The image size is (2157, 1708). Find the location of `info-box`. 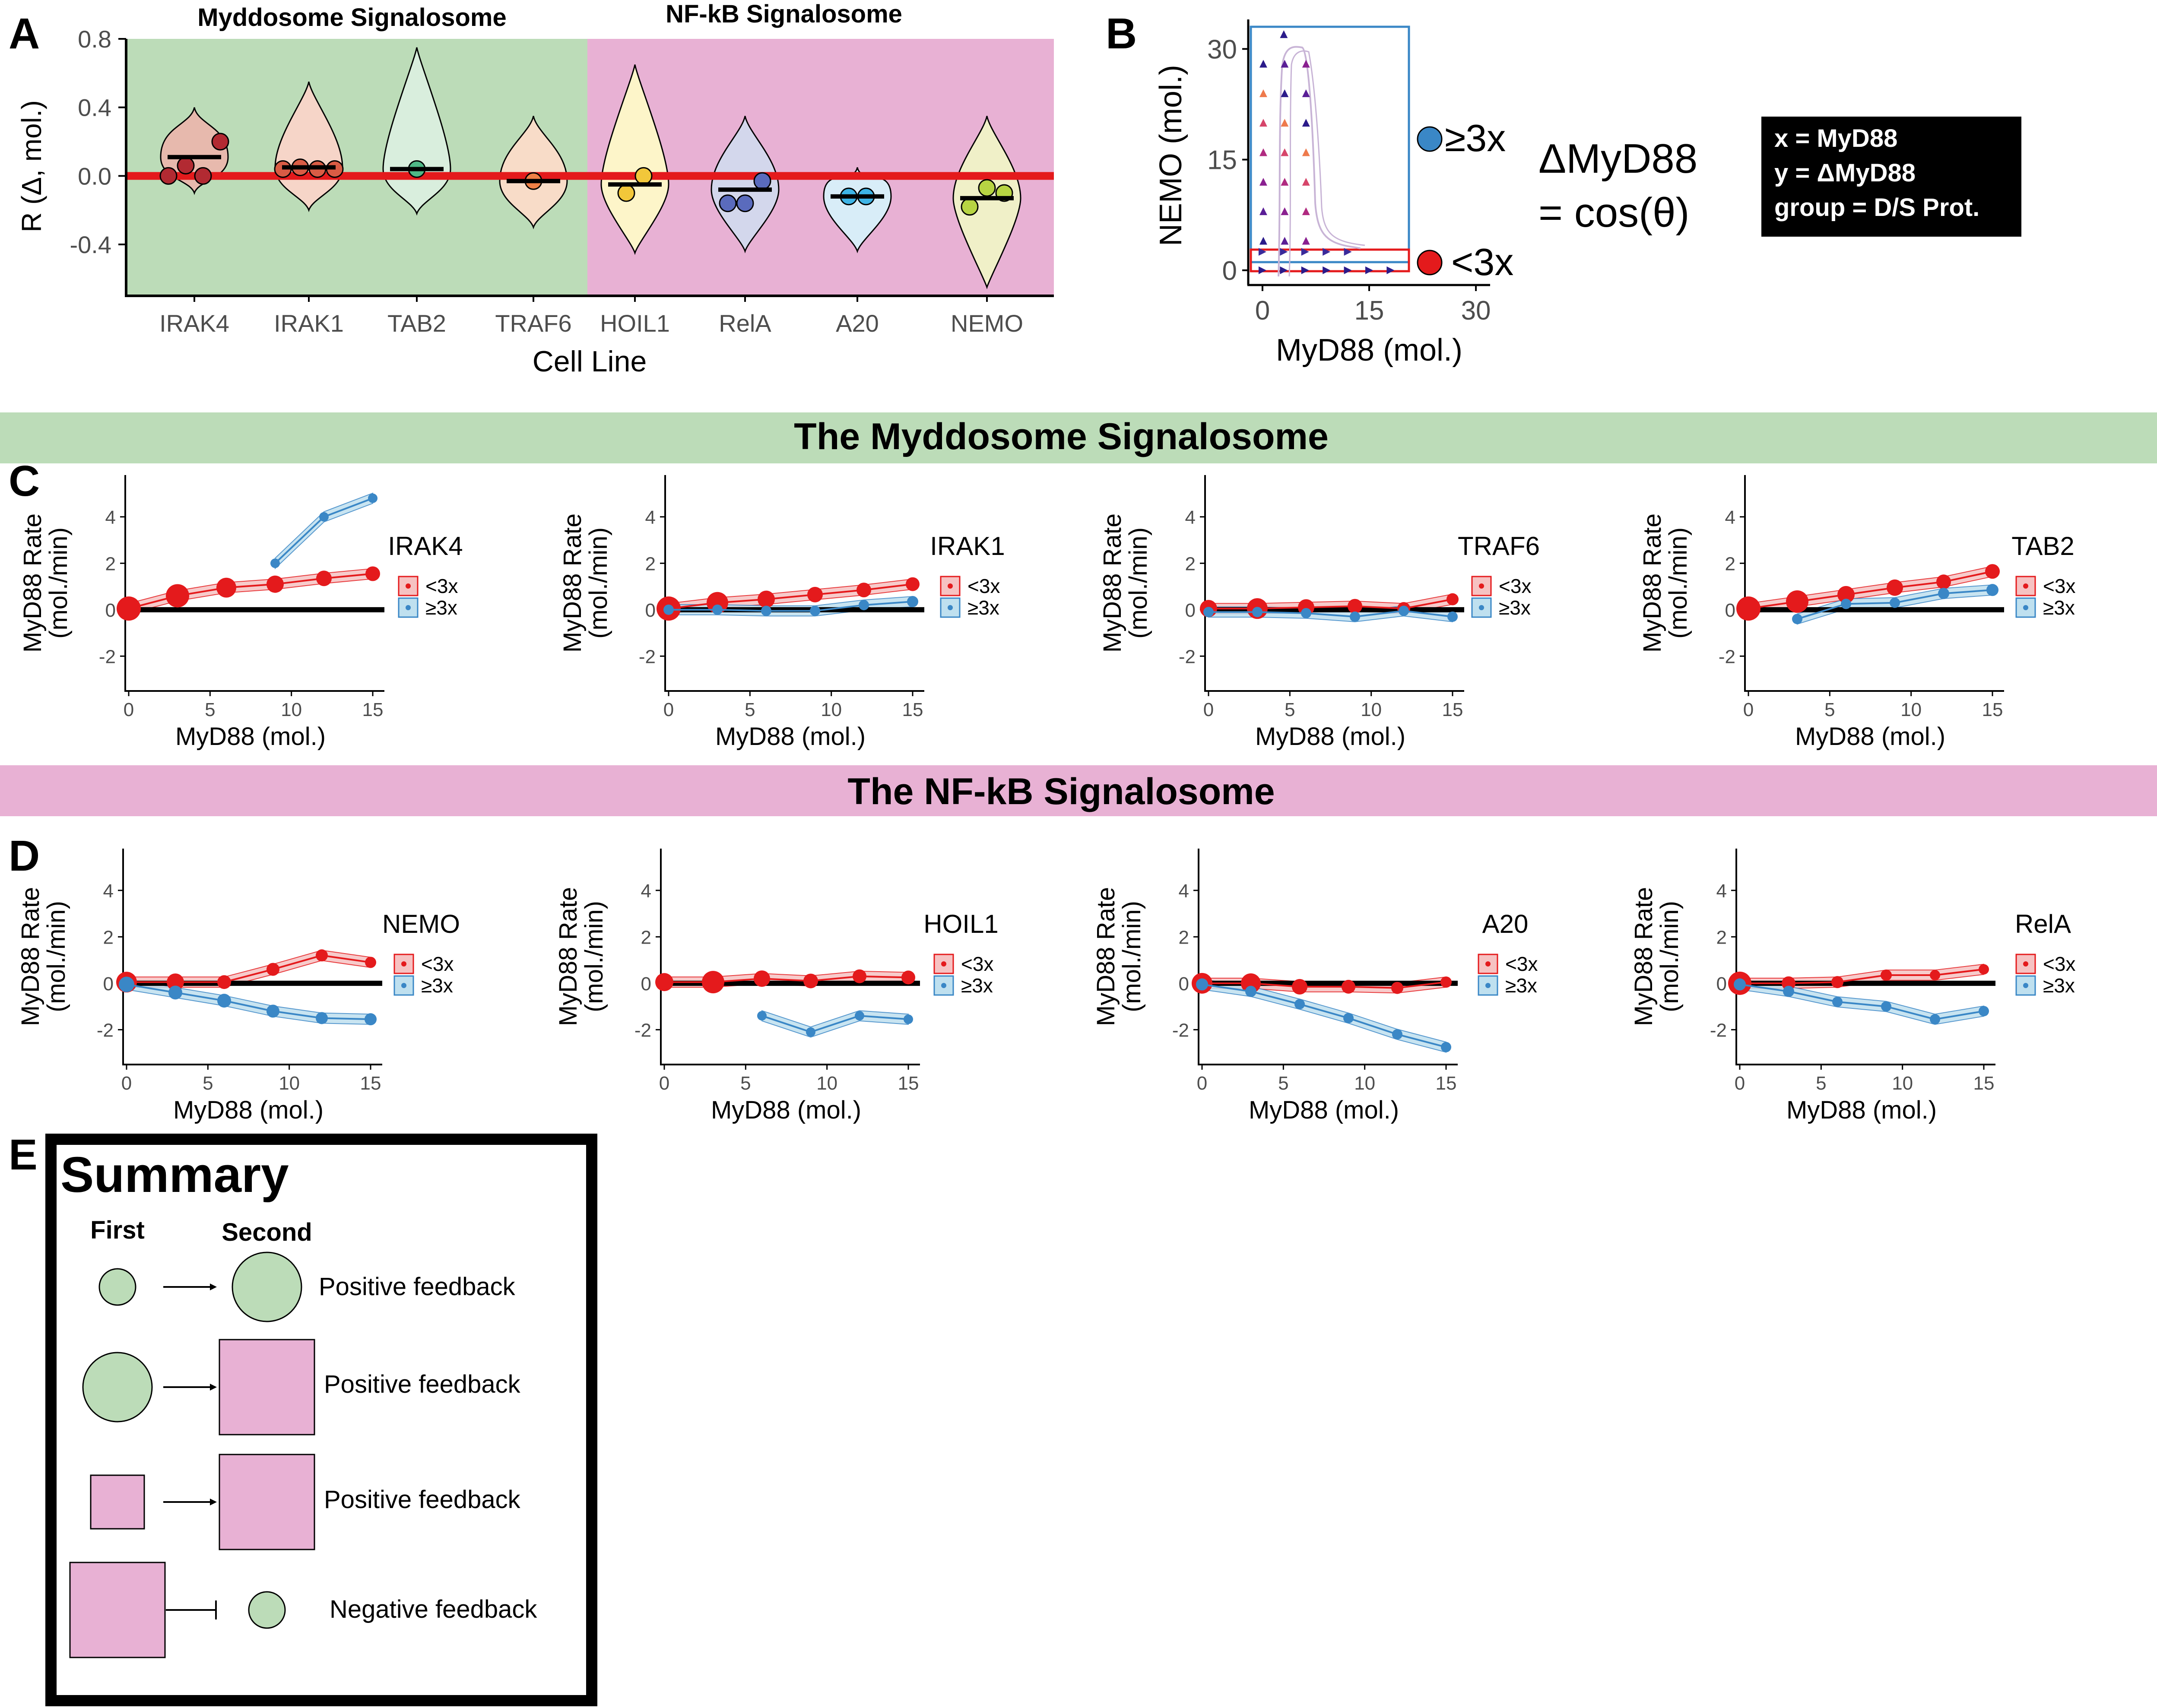

info-box is located at coordinates (1891, 177).